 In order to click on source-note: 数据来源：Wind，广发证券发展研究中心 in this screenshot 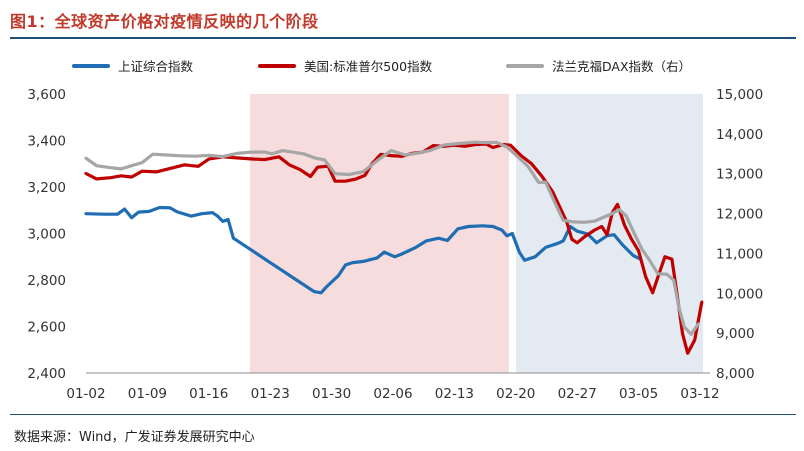, I will do `click(134, 437)`.